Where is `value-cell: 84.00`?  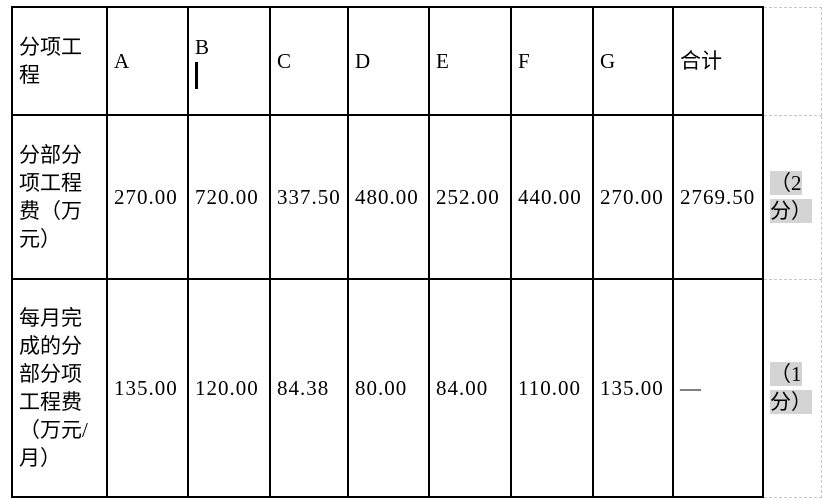
value-cell: 84.00 is located at coordinates (470, 388).